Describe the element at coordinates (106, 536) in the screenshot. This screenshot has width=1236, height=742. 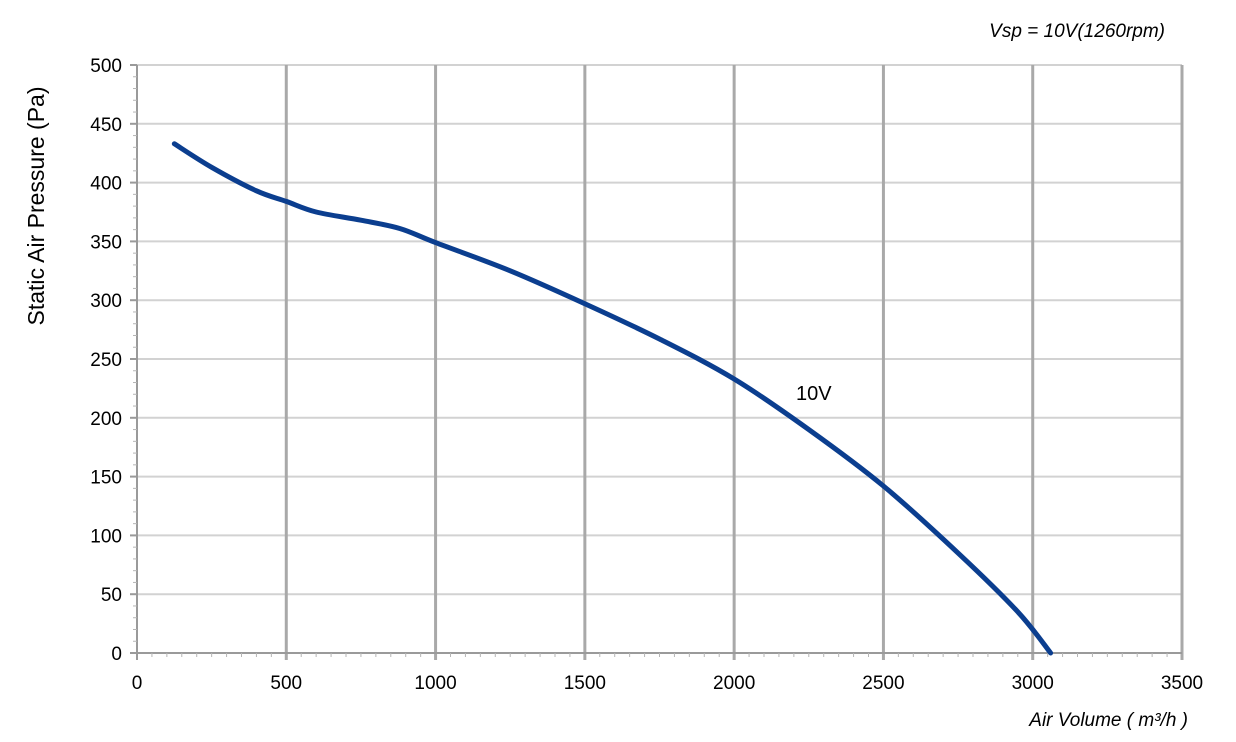
I see `y-tick-label: 100` at that location.